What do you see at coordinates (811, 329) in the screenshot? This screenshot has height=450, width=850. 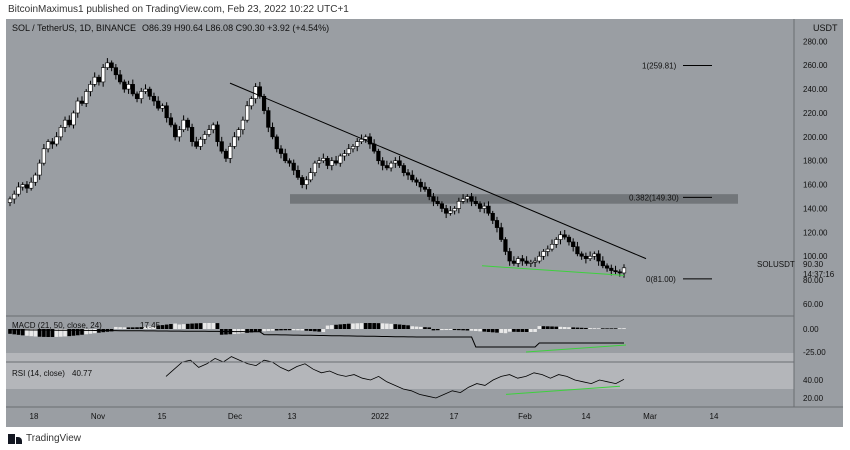 I see `macd-tick-label: 0.00` at bounding box center [811, 329].